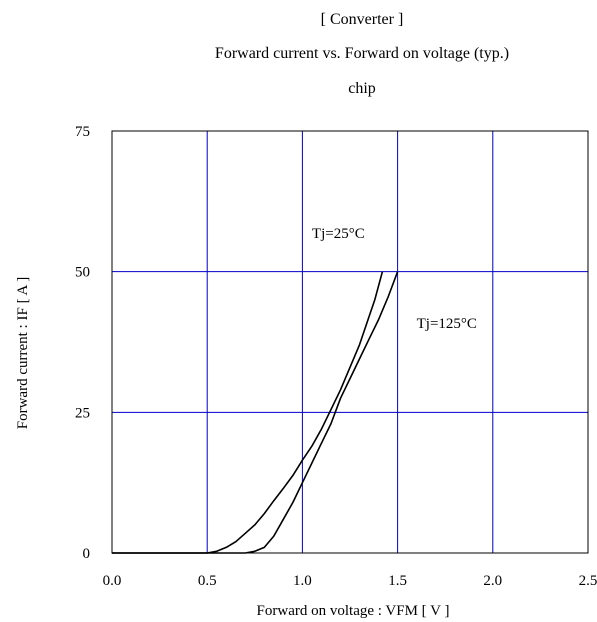 The height and width of the screenshot is (622, 597). Describe the element at coordinates (362, 88) in the screenshot. I see `chart-subtitle-chip: chip` at that location.